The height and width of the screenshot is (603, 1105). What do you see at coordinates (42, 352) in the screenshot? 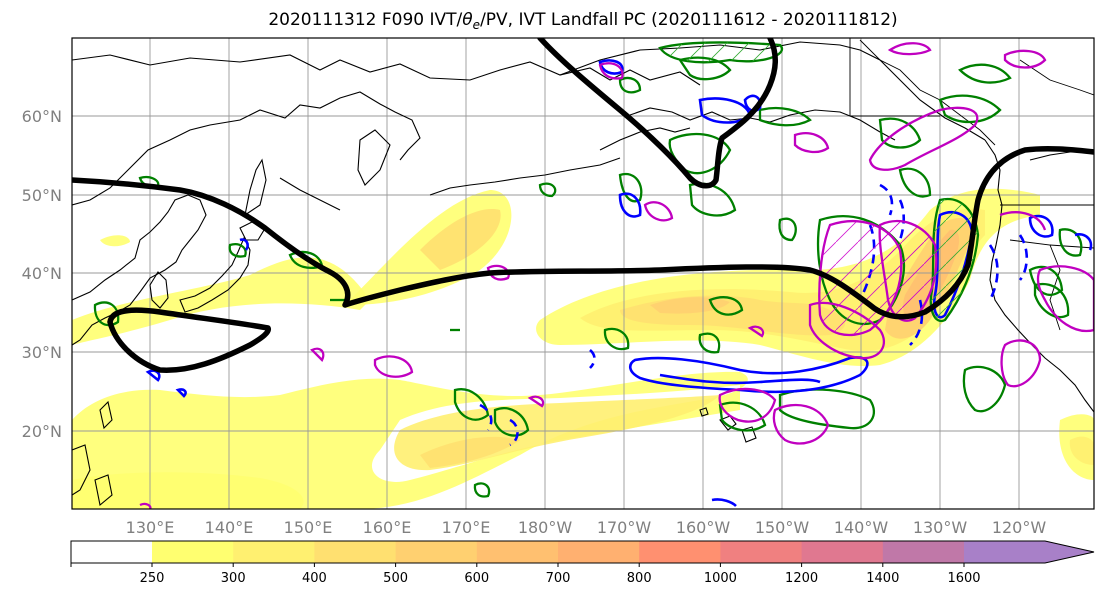
I see `lat-label: 30°N` at bounding box center [42, 352].